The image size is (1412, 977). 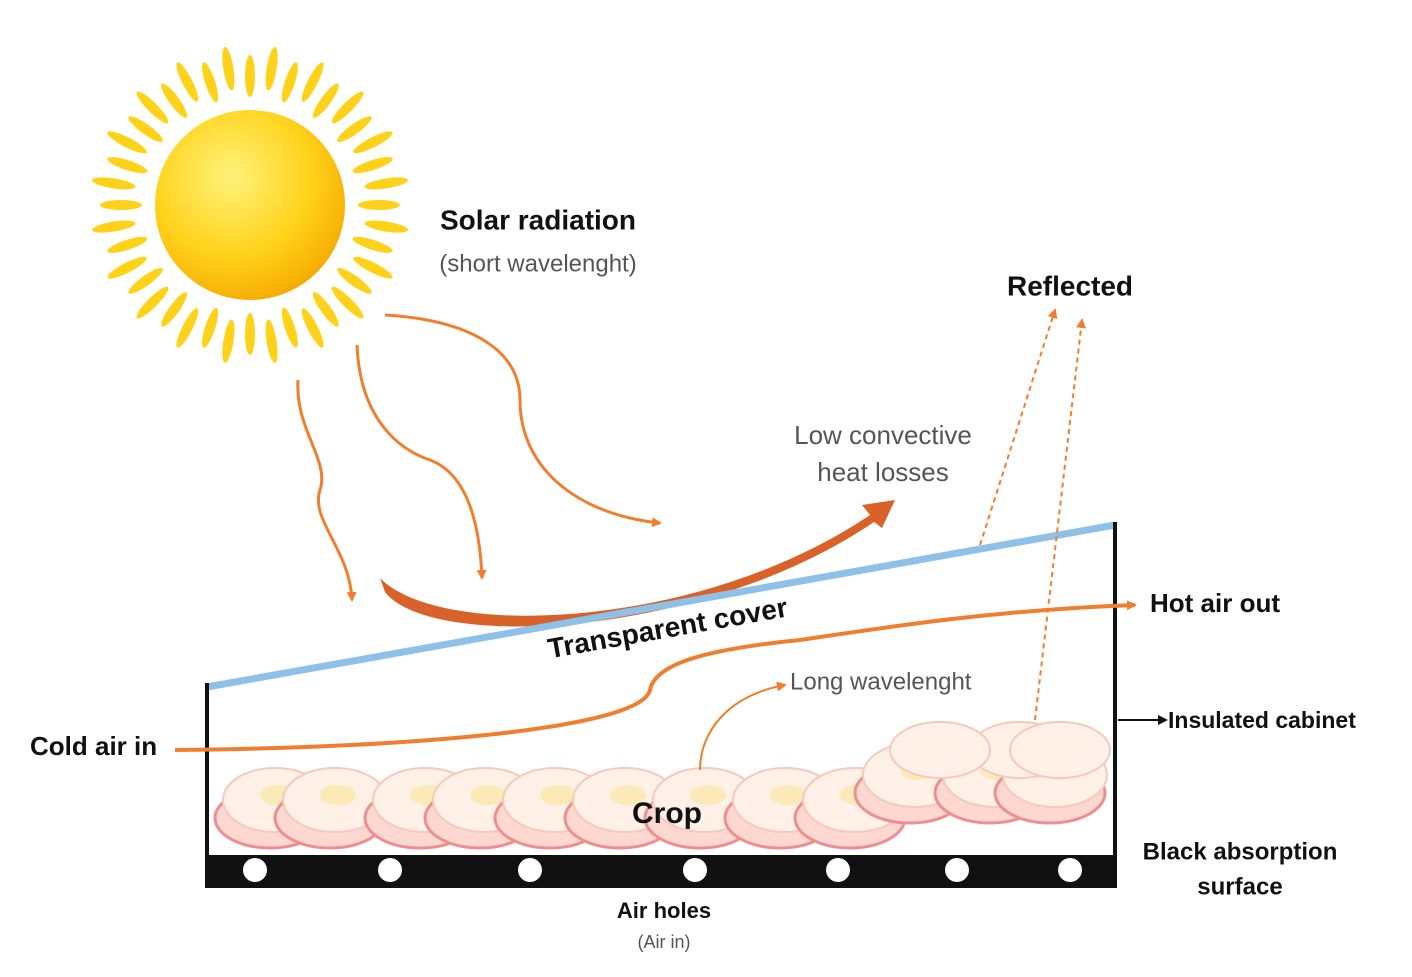 I want to click on label: Crop, so click(x=667, y=813).